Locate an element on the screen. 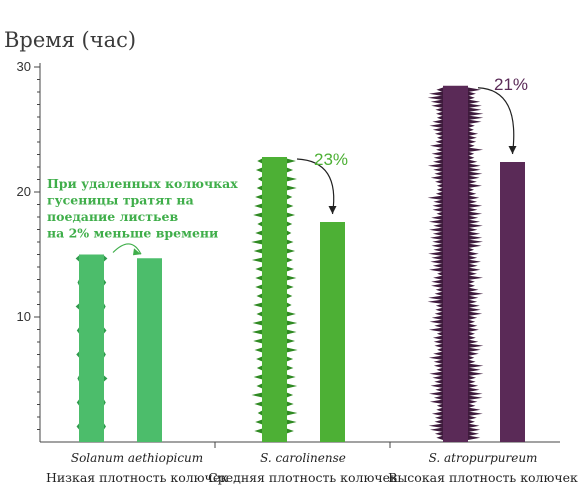  change-label: 21% is located at coordinates (511, 84).